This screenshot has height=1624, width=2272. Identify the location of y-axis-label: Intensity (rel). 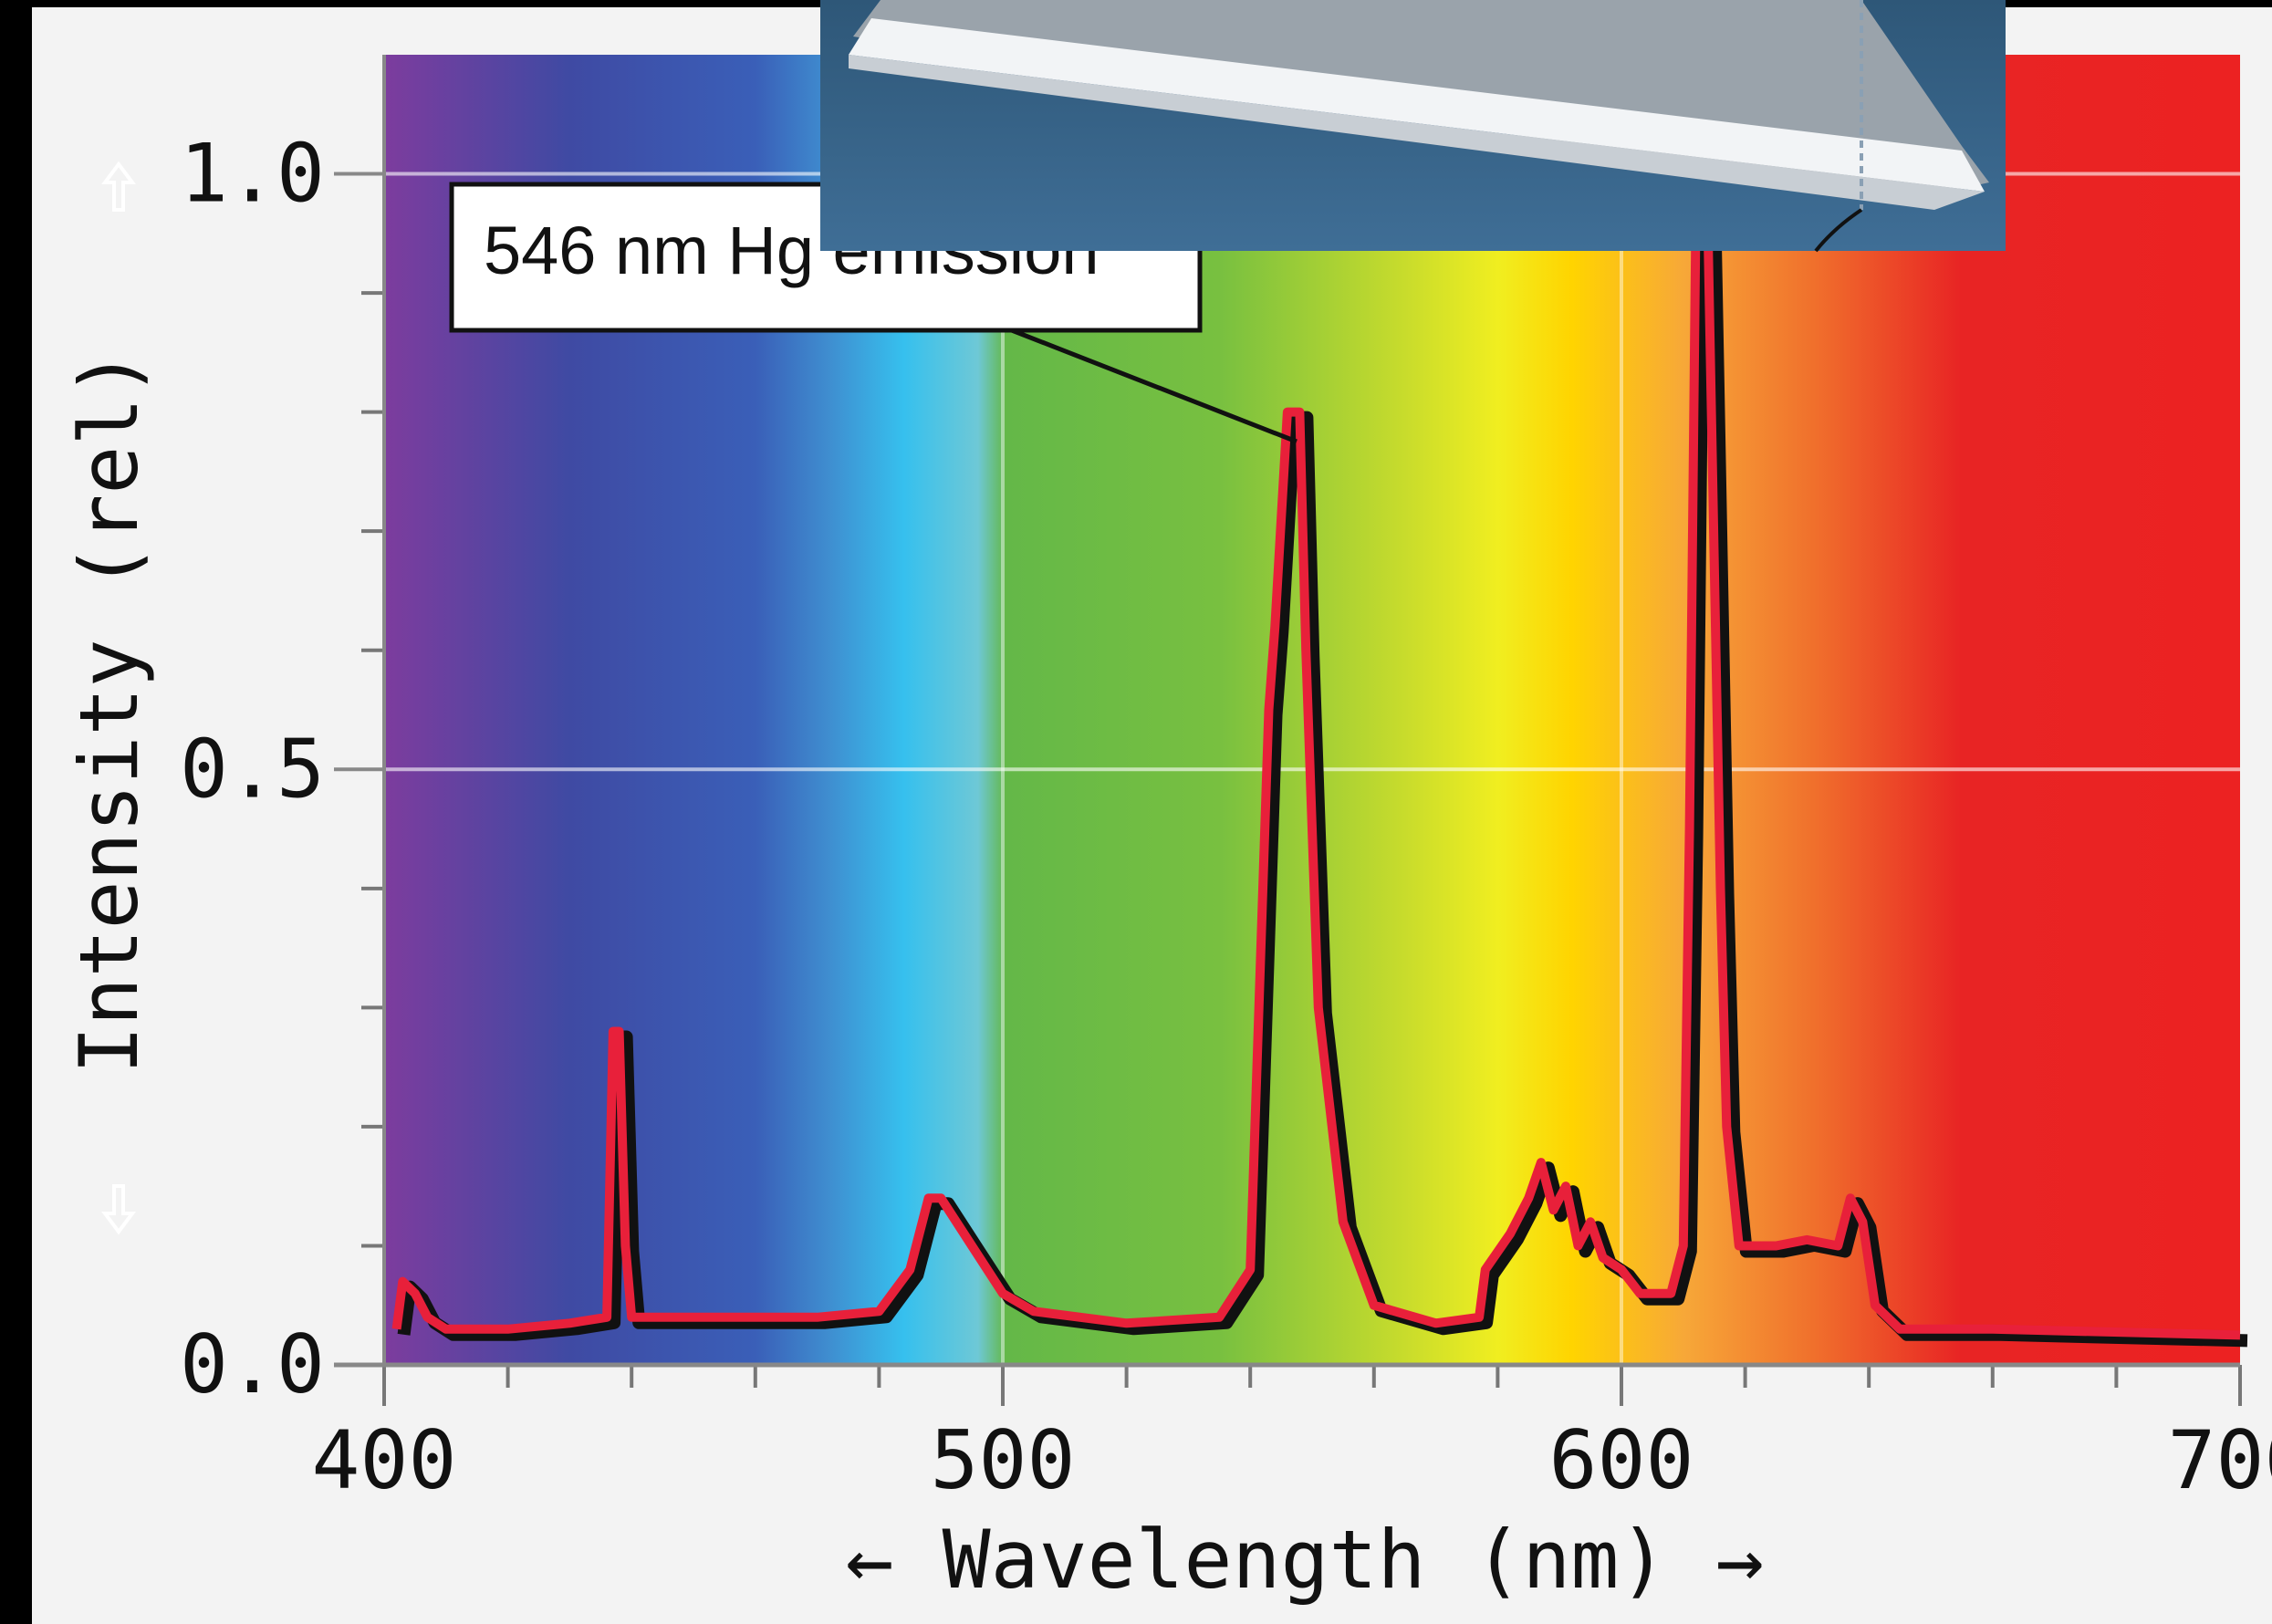
(109, 712).